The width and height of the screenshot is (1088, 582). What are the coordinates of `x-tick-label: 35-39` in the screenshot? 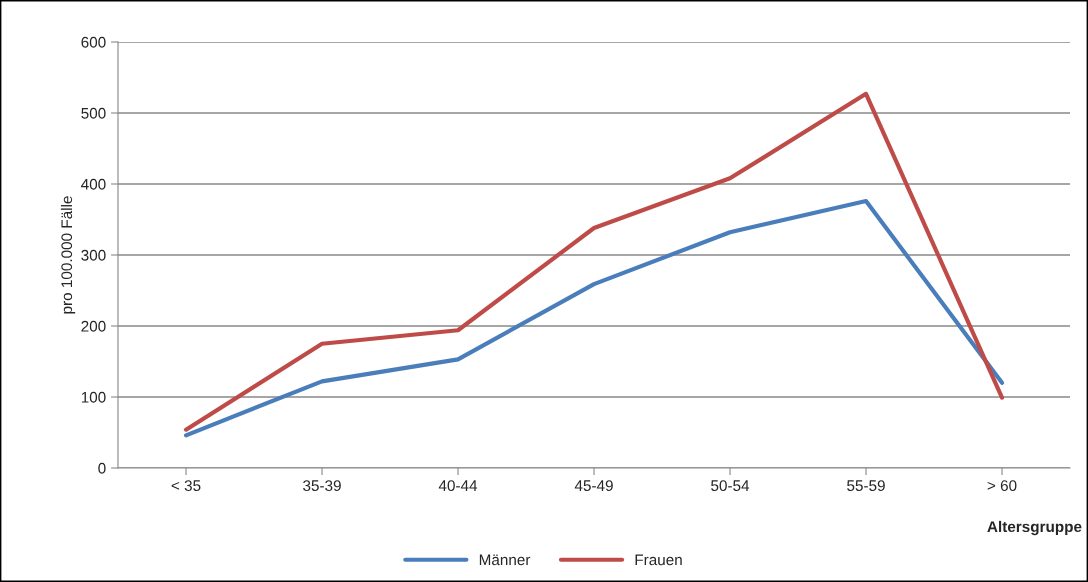 It's located at (322, 486).